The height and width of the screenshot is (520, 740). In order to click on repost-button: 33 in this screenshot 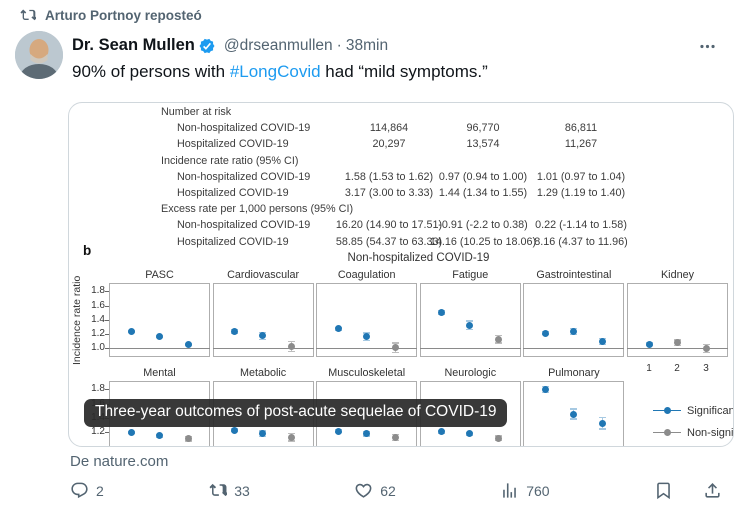, I will do `click(229, 490)`.